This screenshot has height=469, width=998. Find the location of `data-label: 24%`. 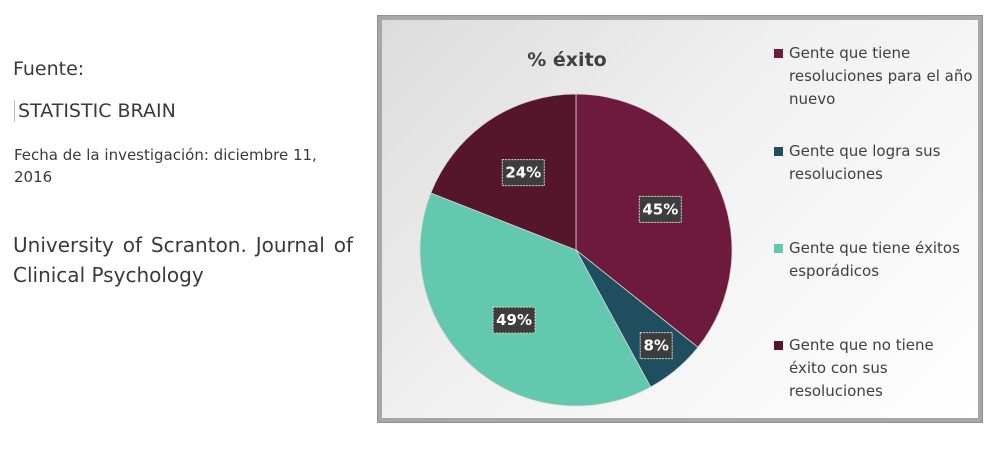

data-label: 24% is located at coordinates (523, 173).